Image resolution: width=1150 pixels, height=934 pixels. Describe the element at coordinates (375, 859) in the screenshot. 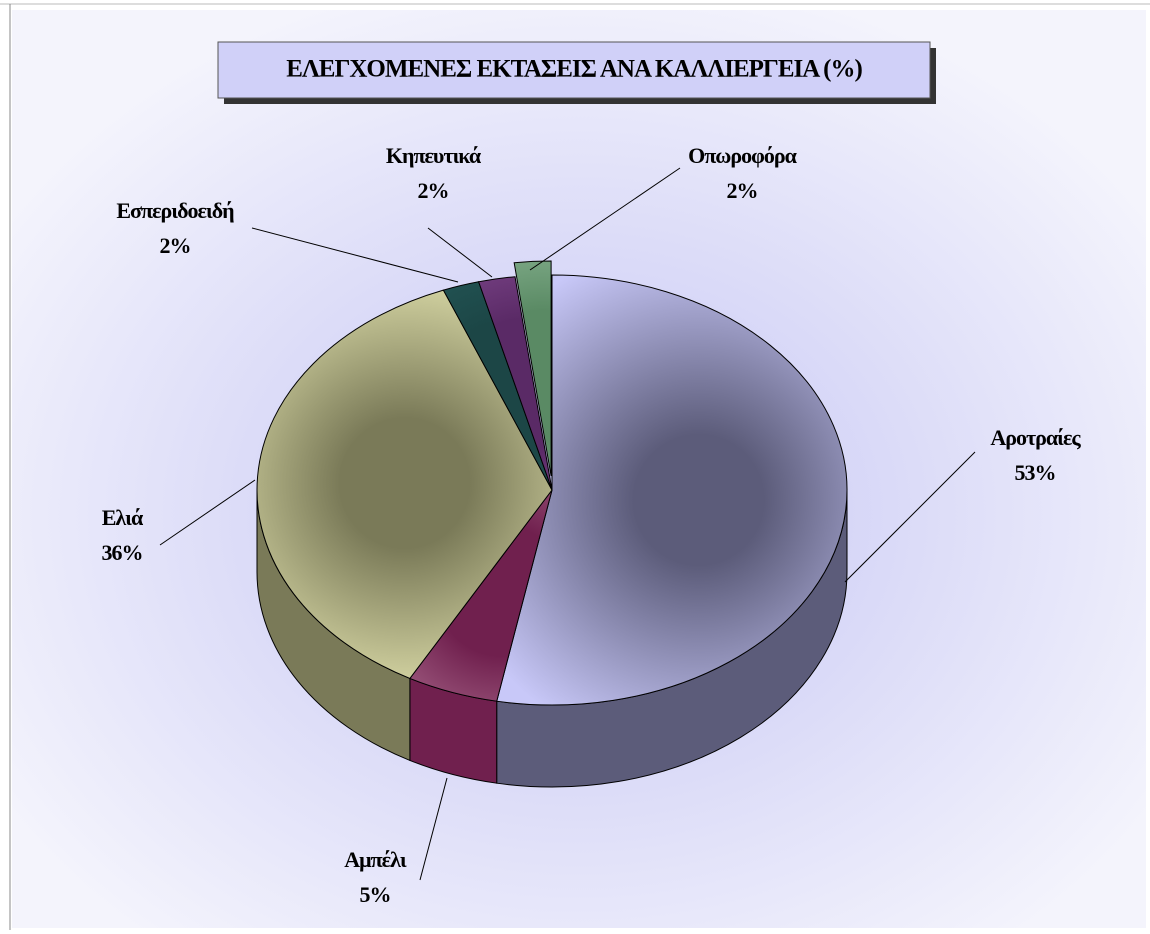

I see `slice-label: Αμπέλι` at that location.